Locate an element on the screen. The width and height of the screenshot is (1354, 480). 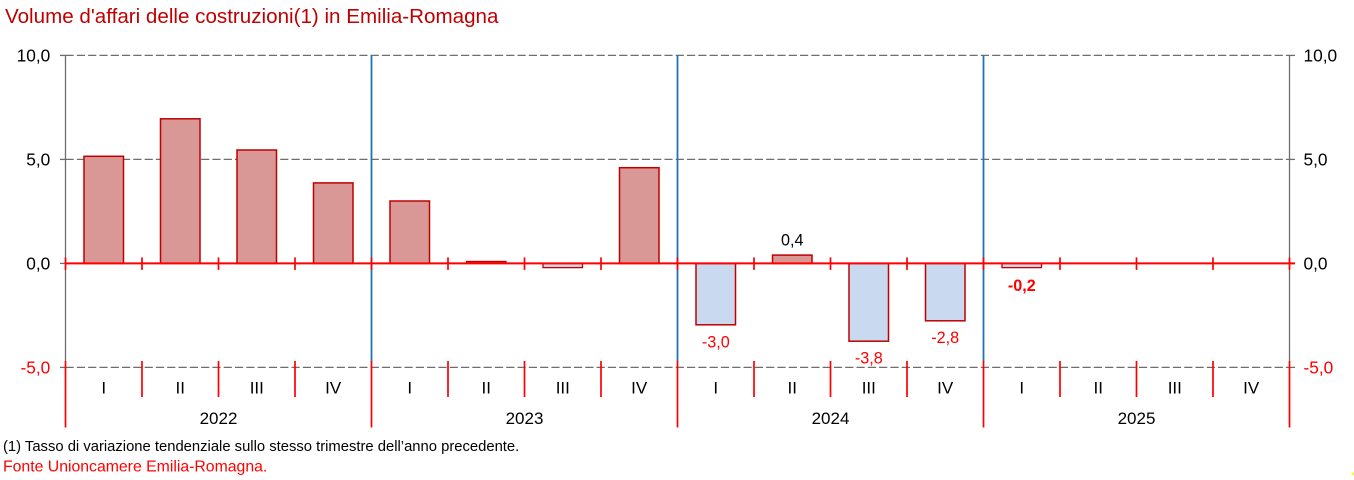
svg-text:Fonte Unioncamere Emilia-Romag: Fonte Unioncamere Emilia-Romagna. is located at coordinates (135, 467).